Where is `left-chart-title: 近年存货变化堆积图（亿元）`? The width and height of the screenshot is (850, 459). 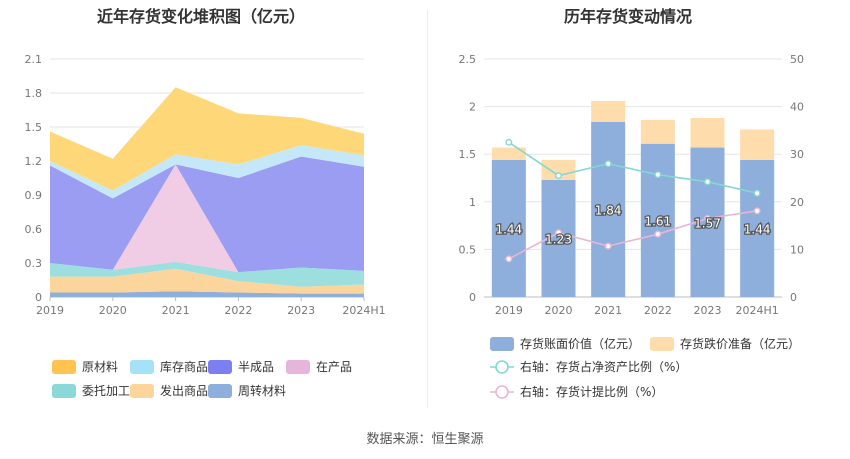
left-chart-title: 近年存货变化堆积图（亿元） is located at coordinates (201, 16).